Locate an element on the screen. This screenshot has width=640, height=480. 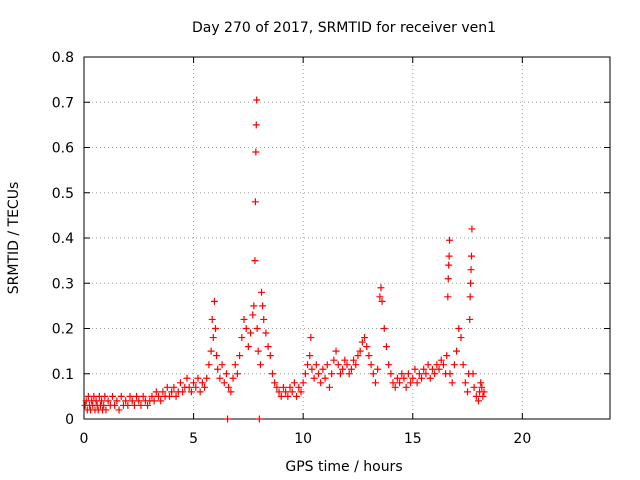
y-tick-label: 0.1 is located at coordinates (63, 375).